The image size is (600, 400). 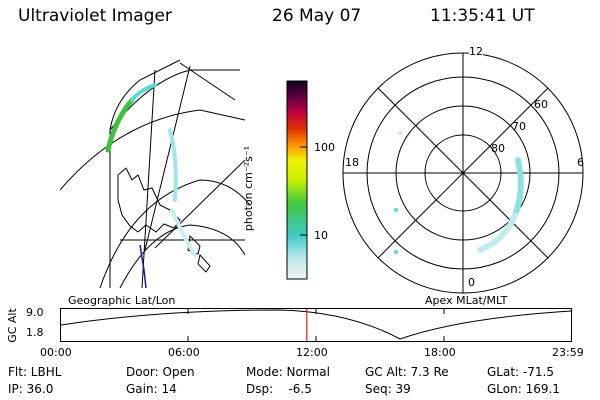 I want to click on altitude-curve, so click(x=316, y=324).